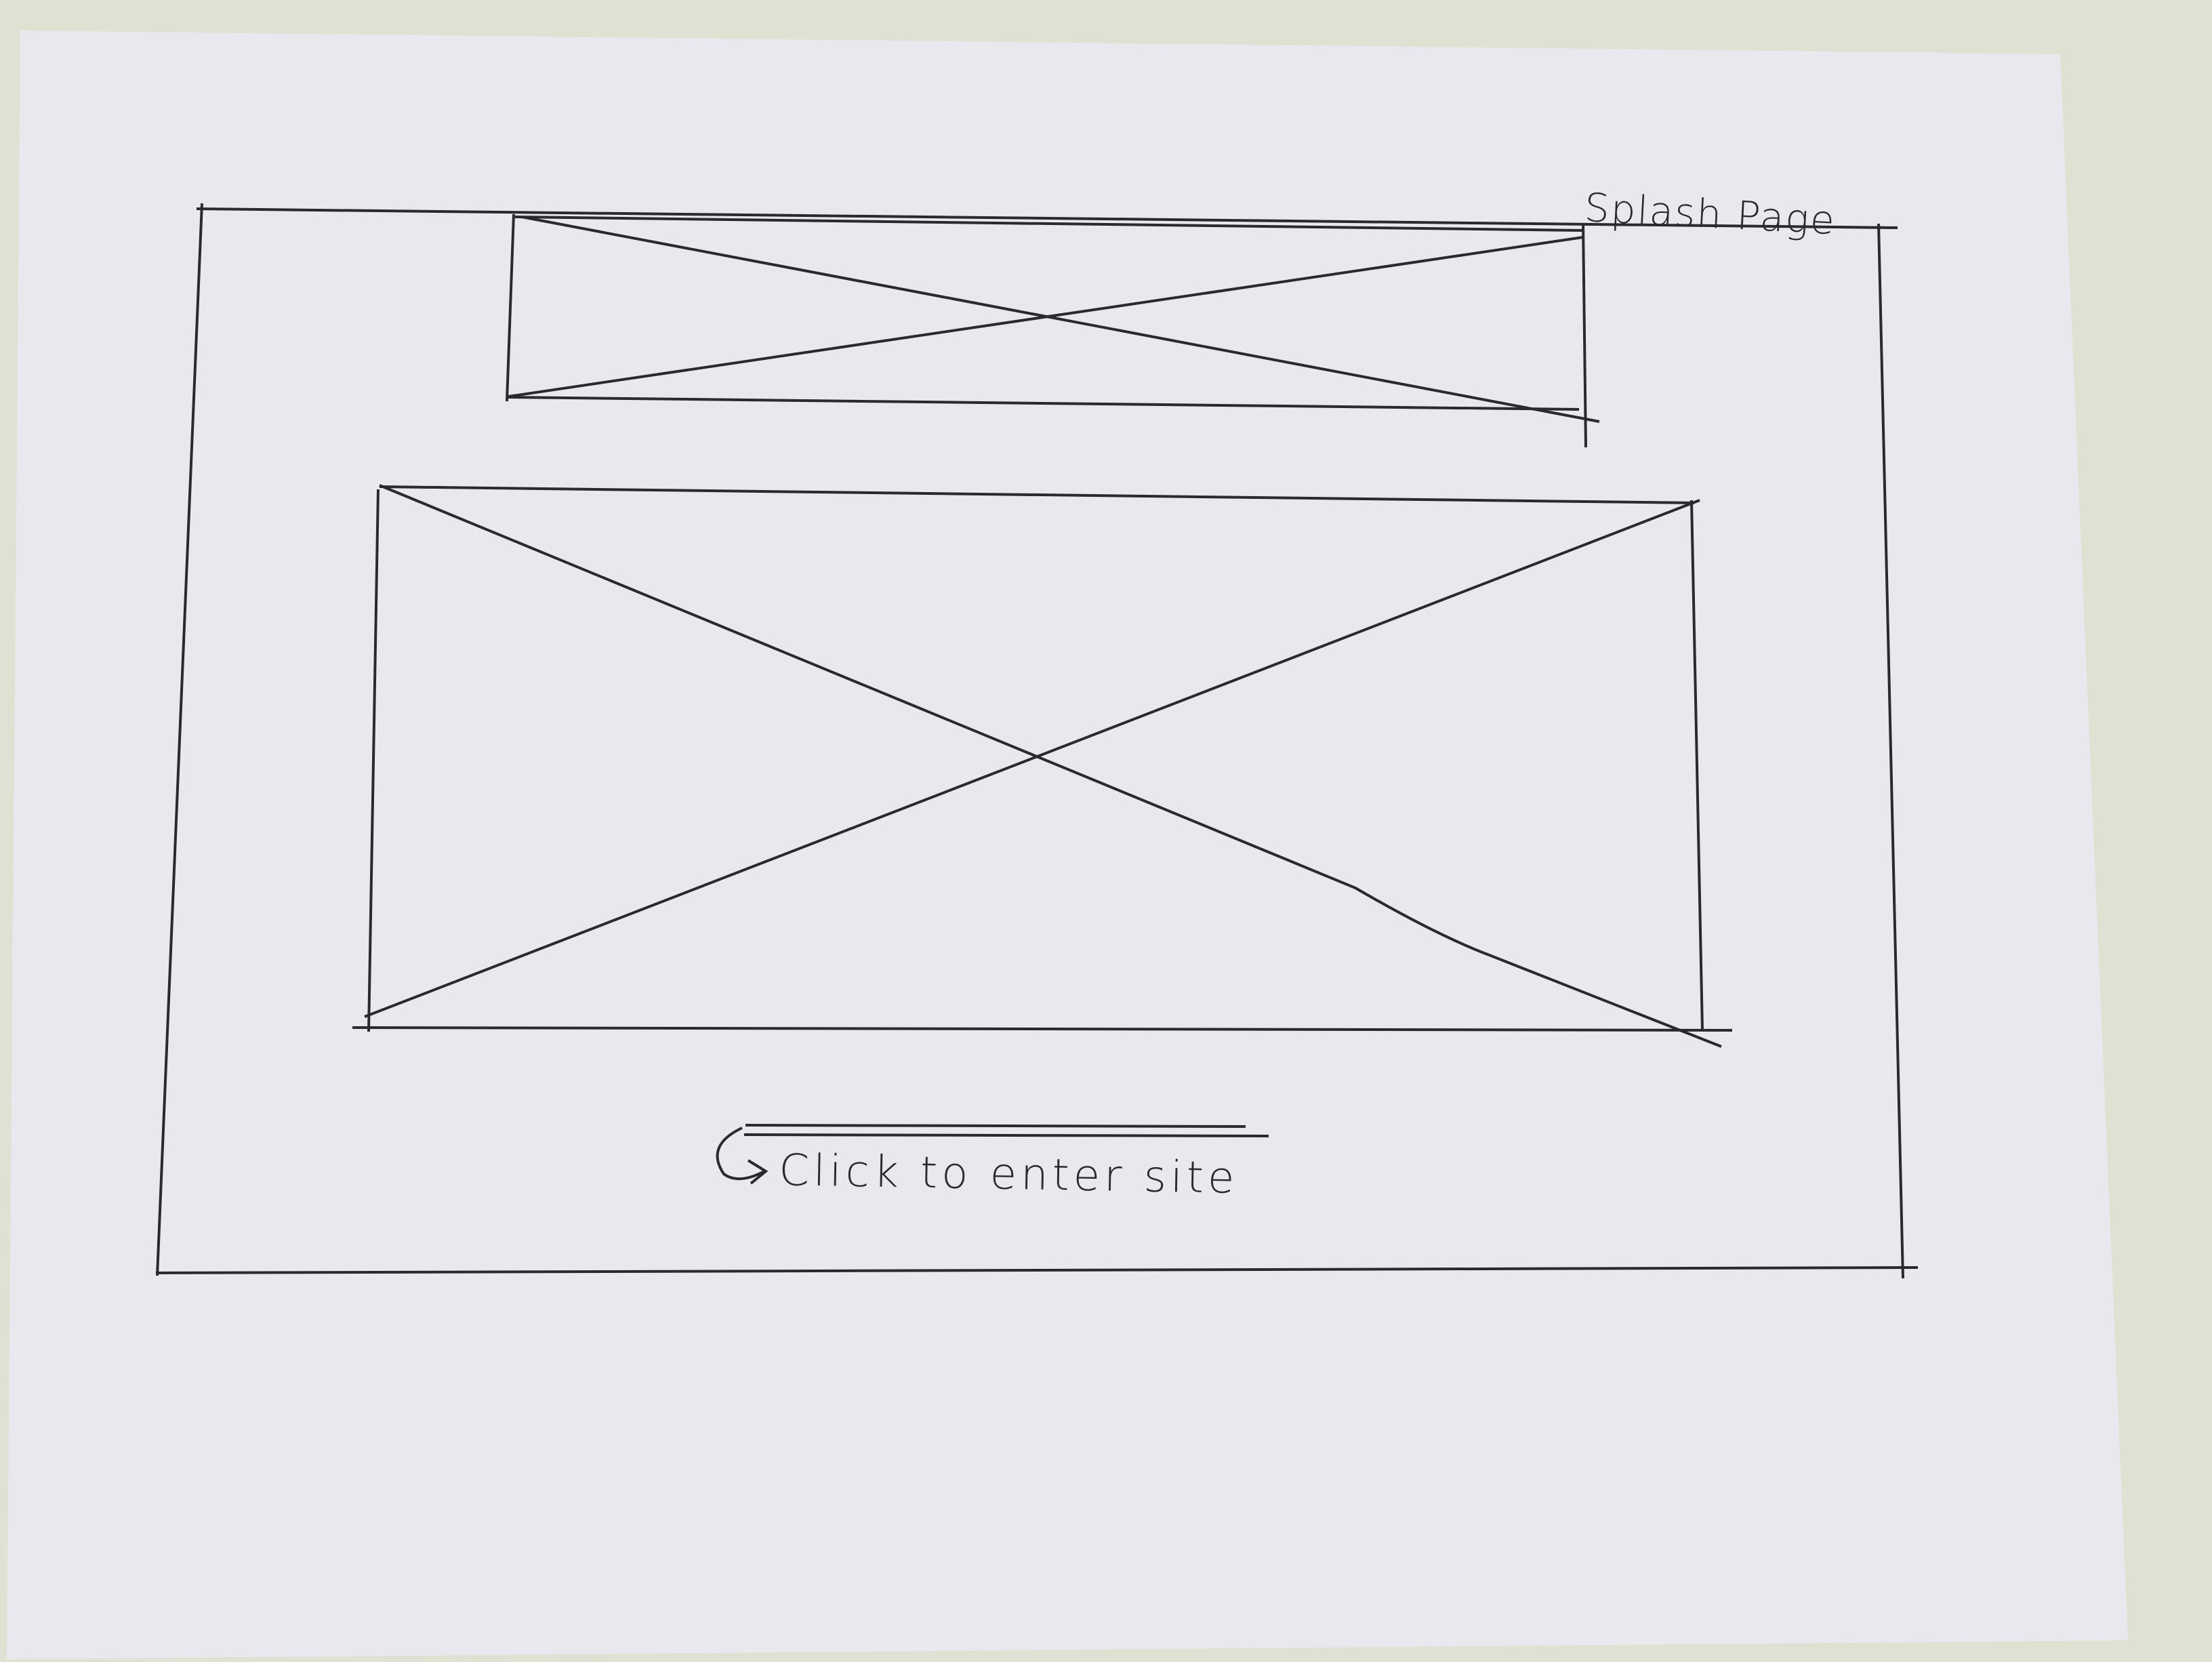  I want to click on curved-arrow-icon, so click(742, 1156).